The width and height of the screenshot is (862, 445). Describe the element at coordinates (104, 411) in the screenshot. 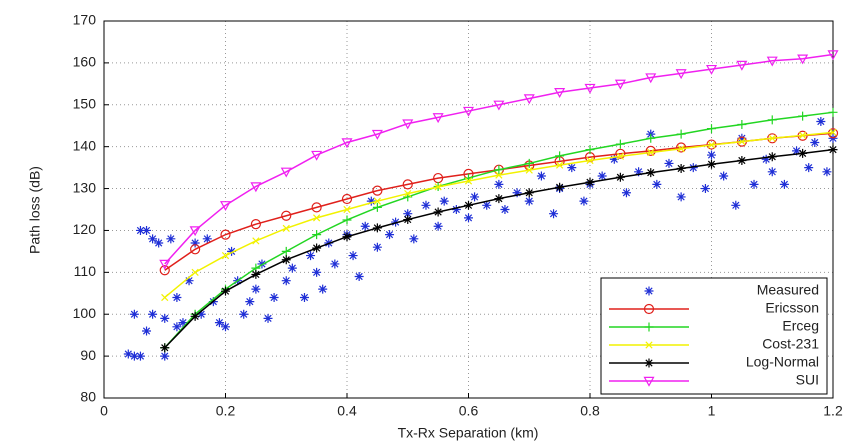

I see `x-tick-label: 0` at that location.